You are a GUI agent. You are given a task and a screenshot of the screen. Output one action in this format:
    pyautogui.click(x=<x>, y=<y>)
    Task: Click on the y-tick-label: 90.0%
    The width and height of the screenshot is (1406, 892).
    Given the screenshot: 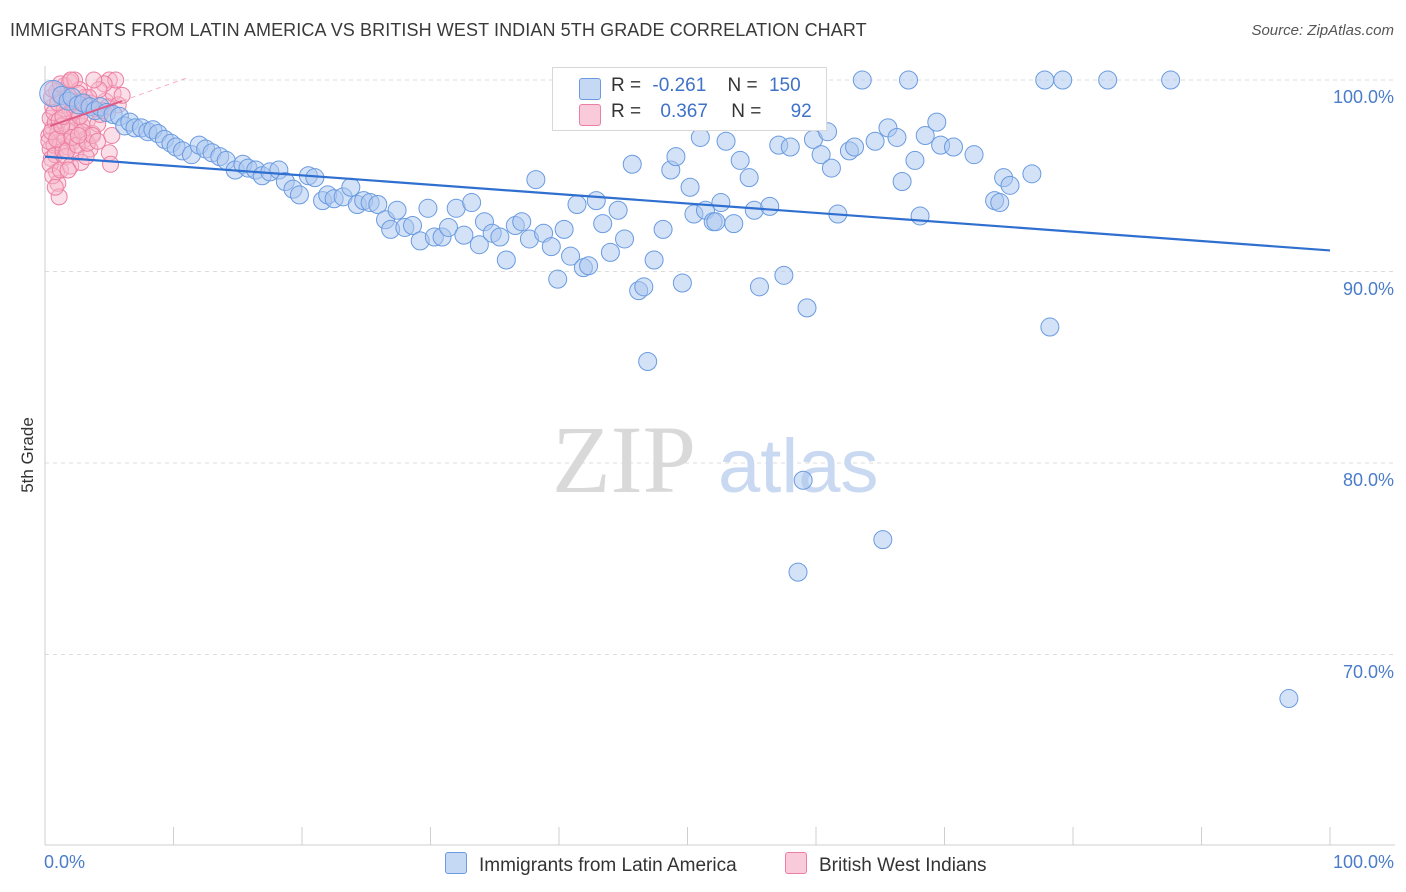 What is the action you would take?
    pyautogui.click(x=1368, y=288)
    